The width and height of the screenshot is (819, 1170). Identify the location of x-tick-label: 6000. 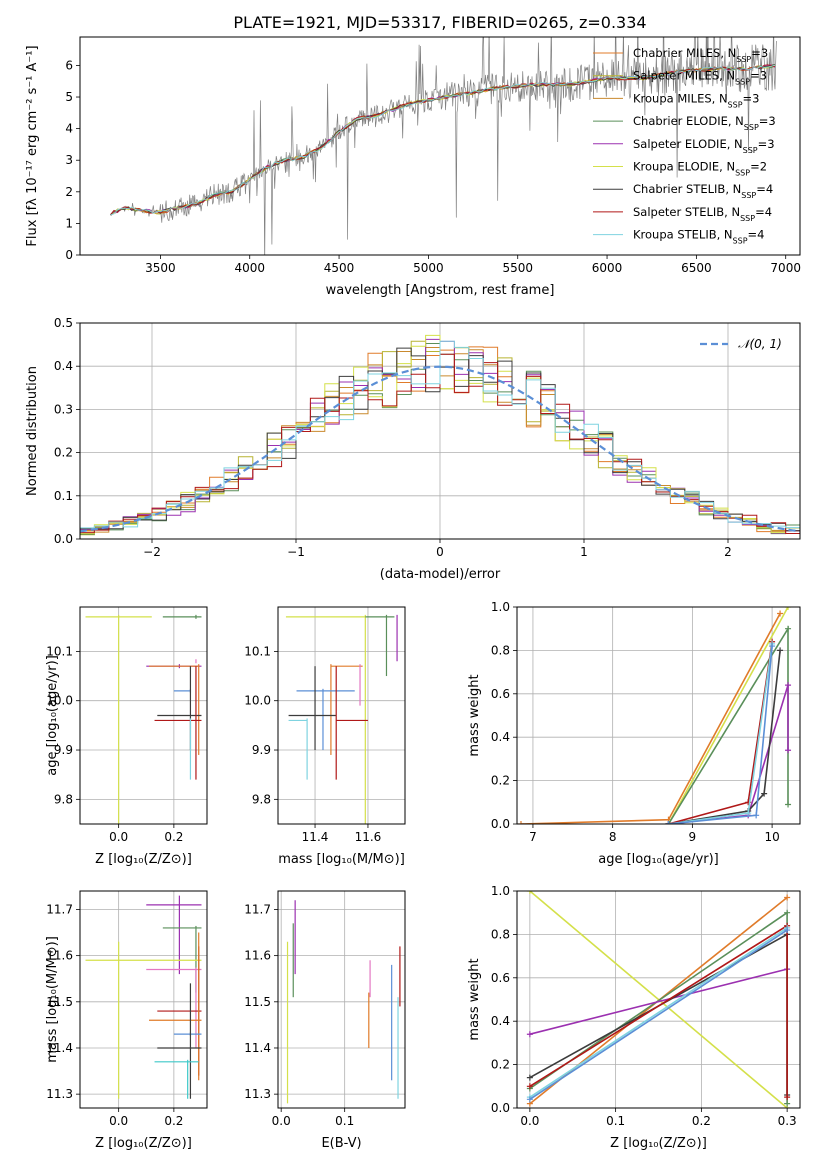
(607, 268).